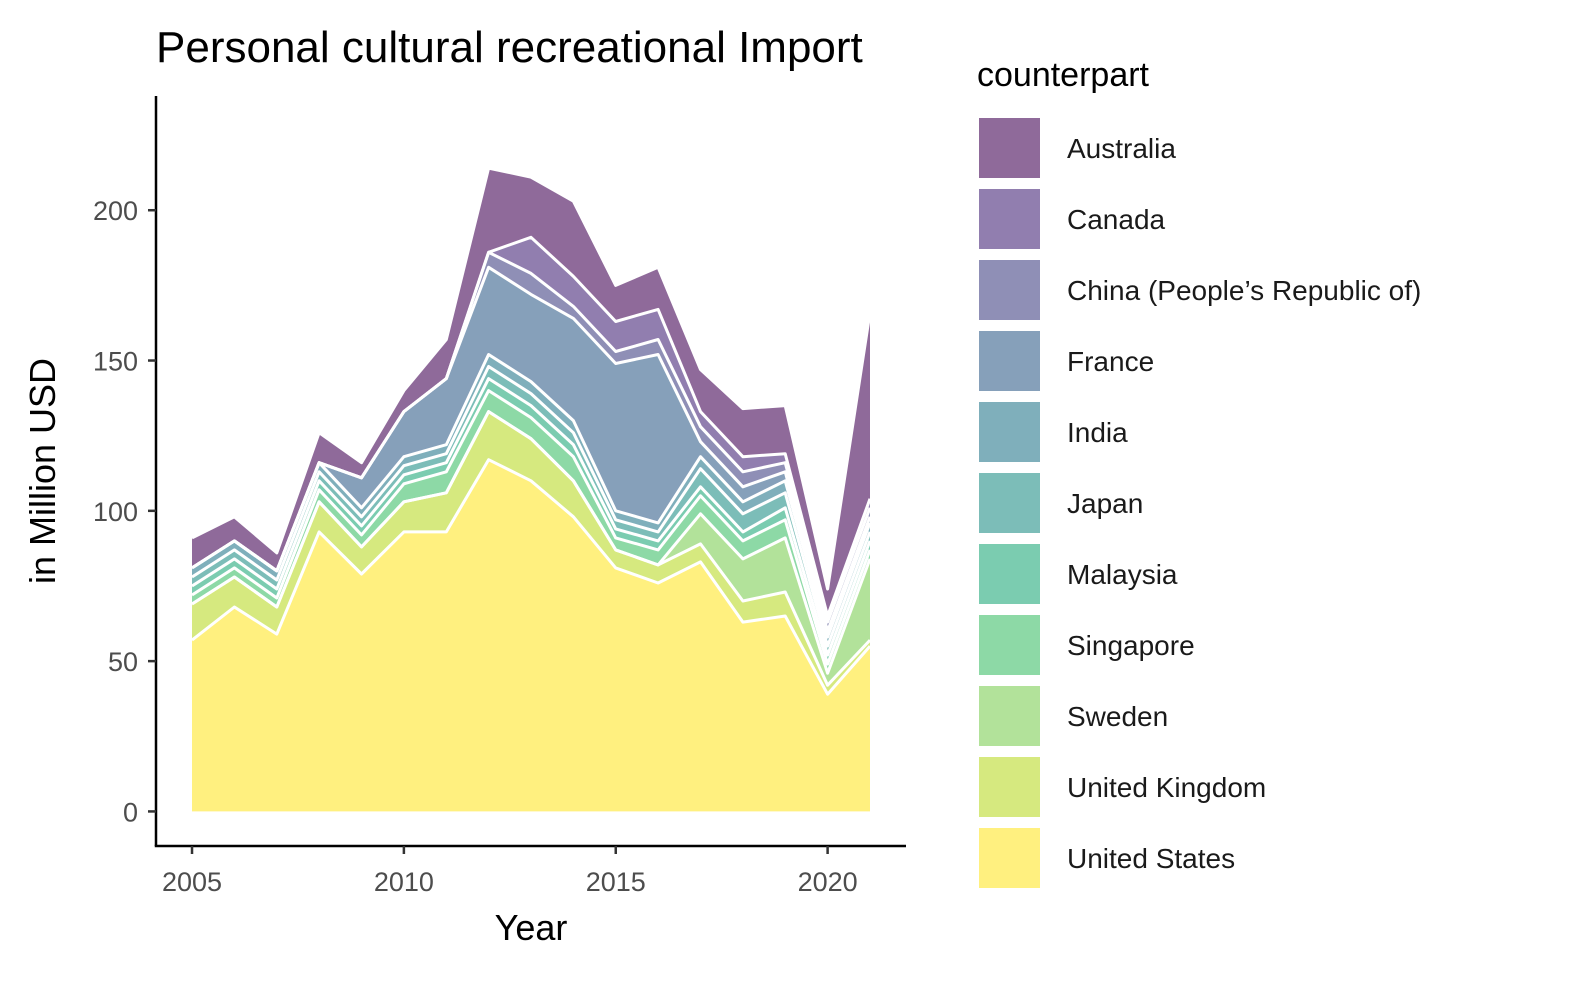 The width and height of the screenshot is (1595, 989). Describe the element at coordinates (115, 512) in the screenshot. I see `y-tick-label: 100` at that location.